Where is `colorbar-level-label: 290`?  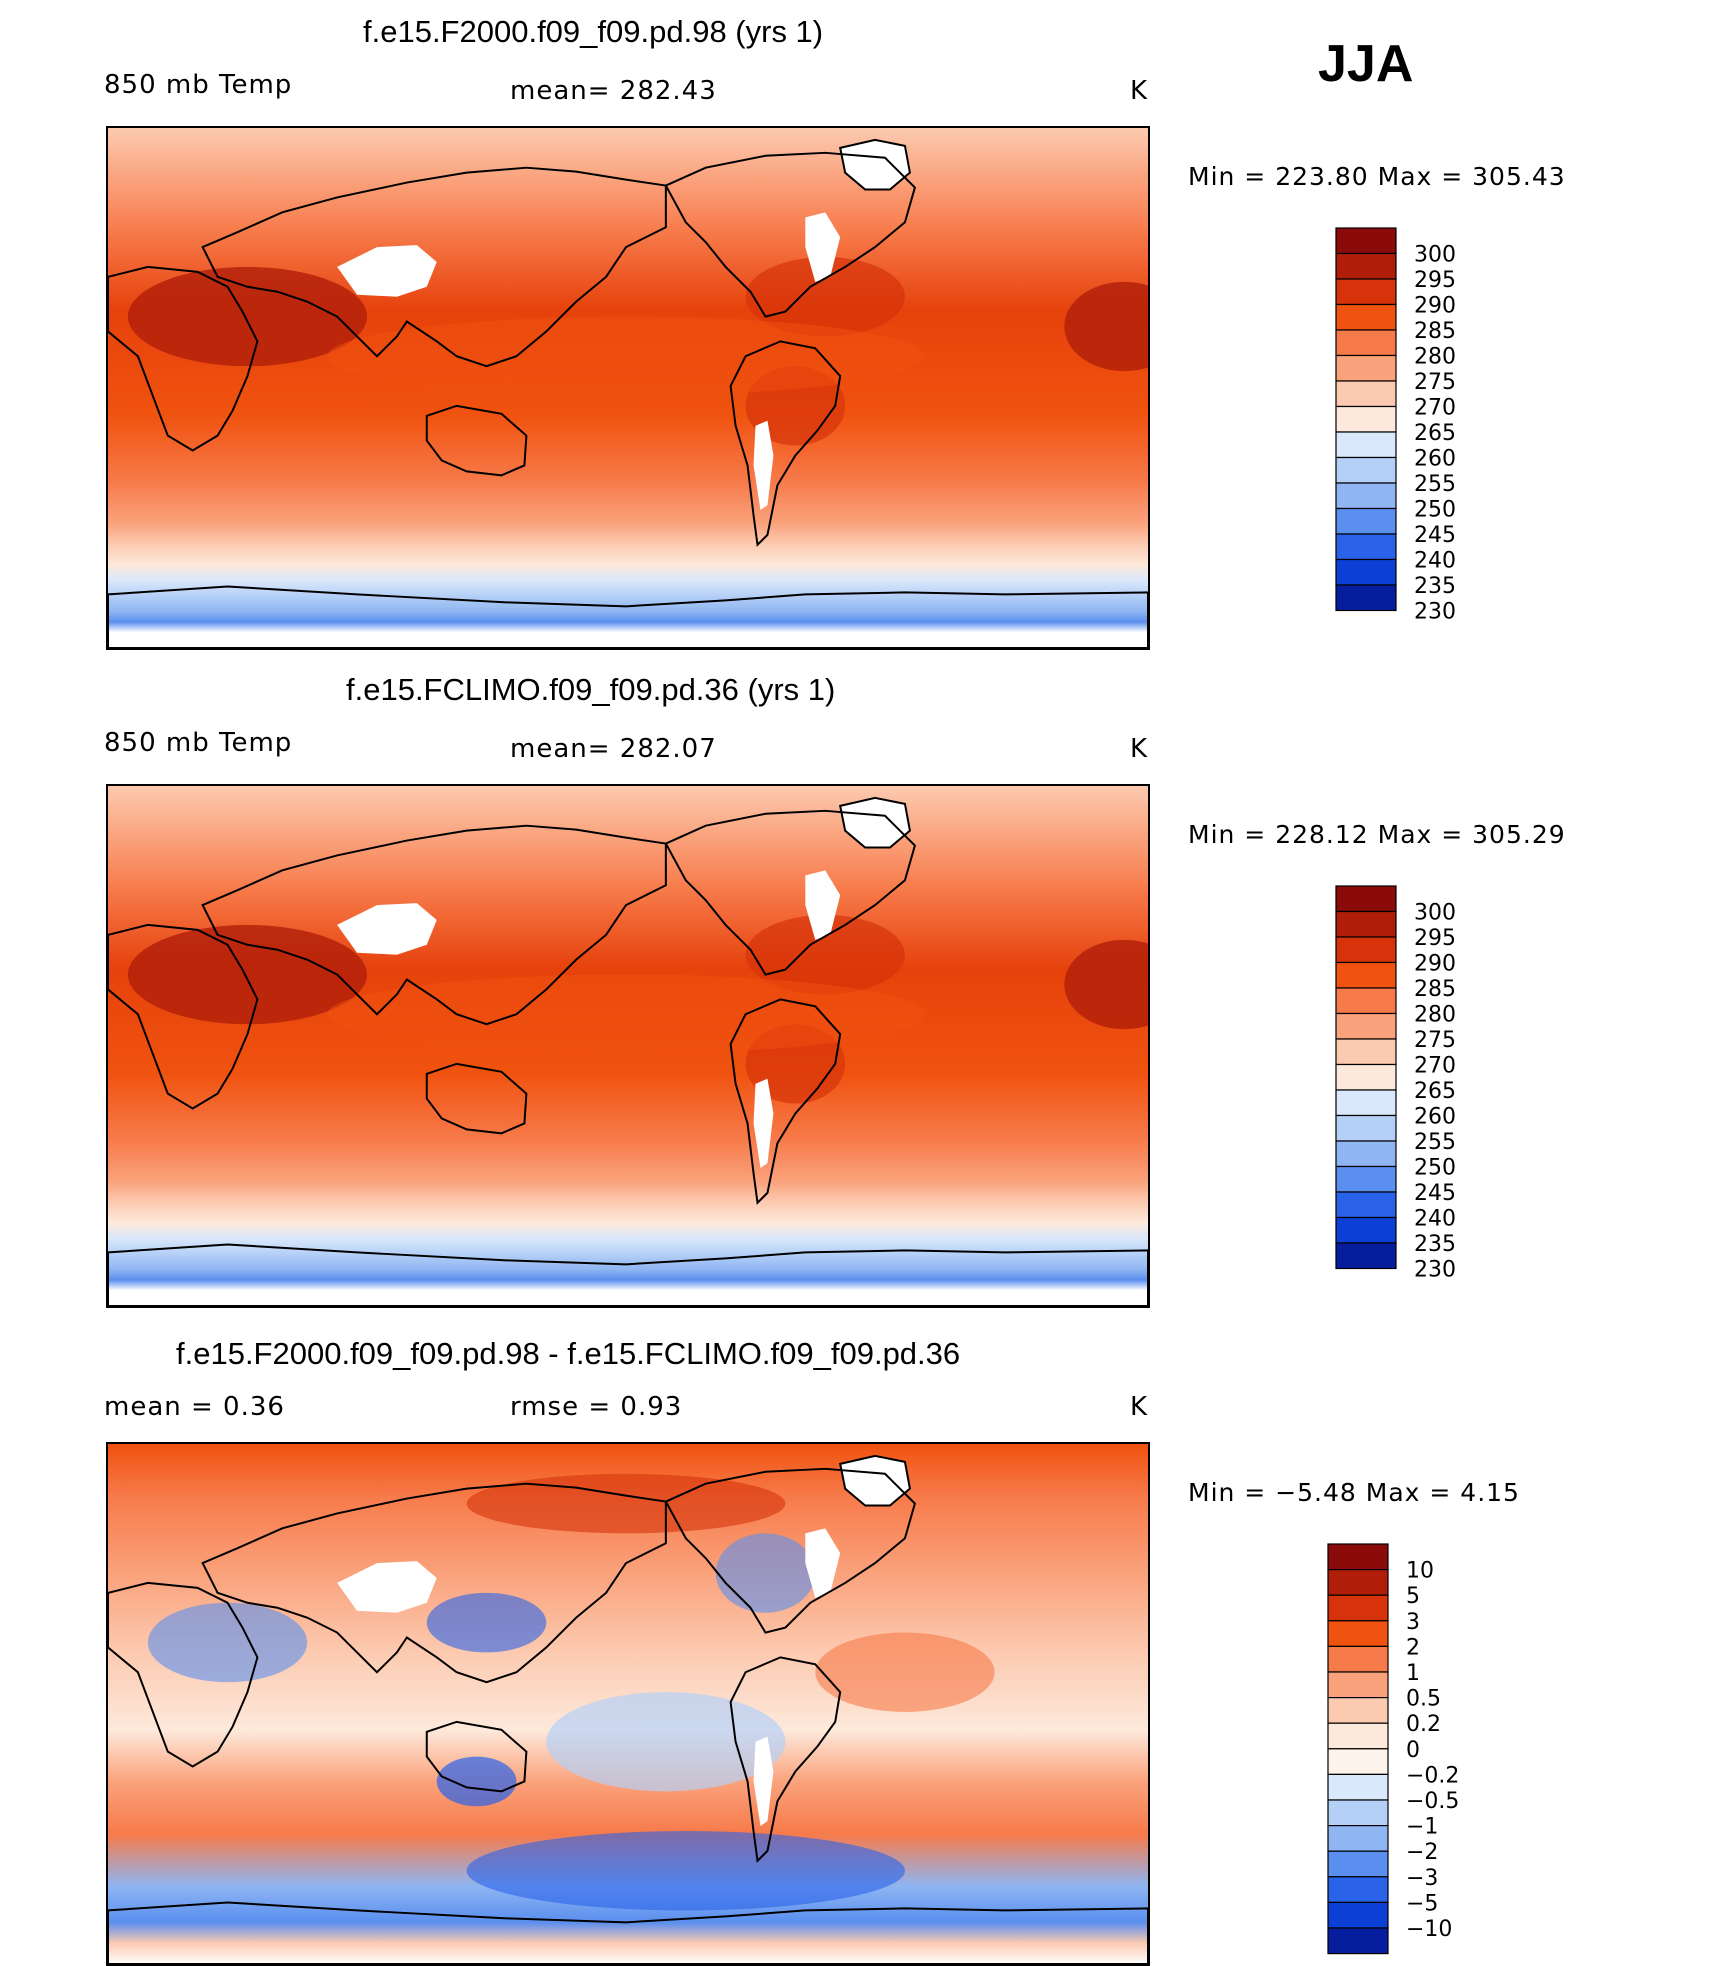 colorbar-level-label: 290 is located at coordinates (1435, 306).